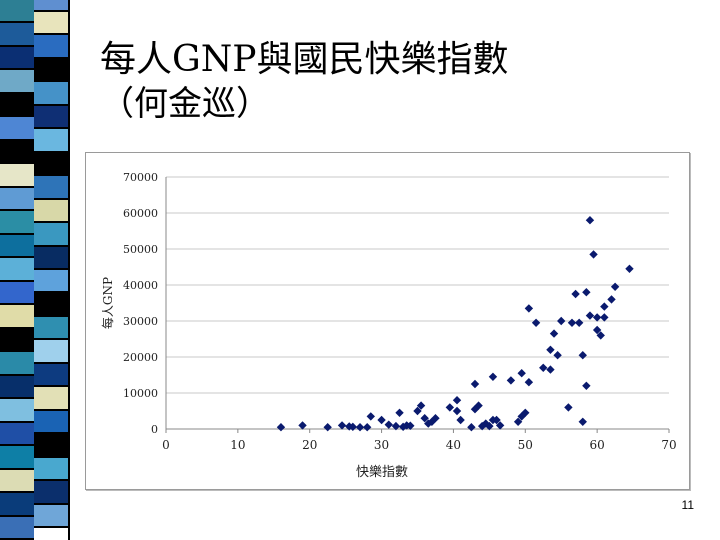 Image resolution: width=720 pixels, height=540 pixels. What do you see at coordinates (525, 445) in the screenshot?
I see `x-tick-label: 50` at bounding box center [525, 445].